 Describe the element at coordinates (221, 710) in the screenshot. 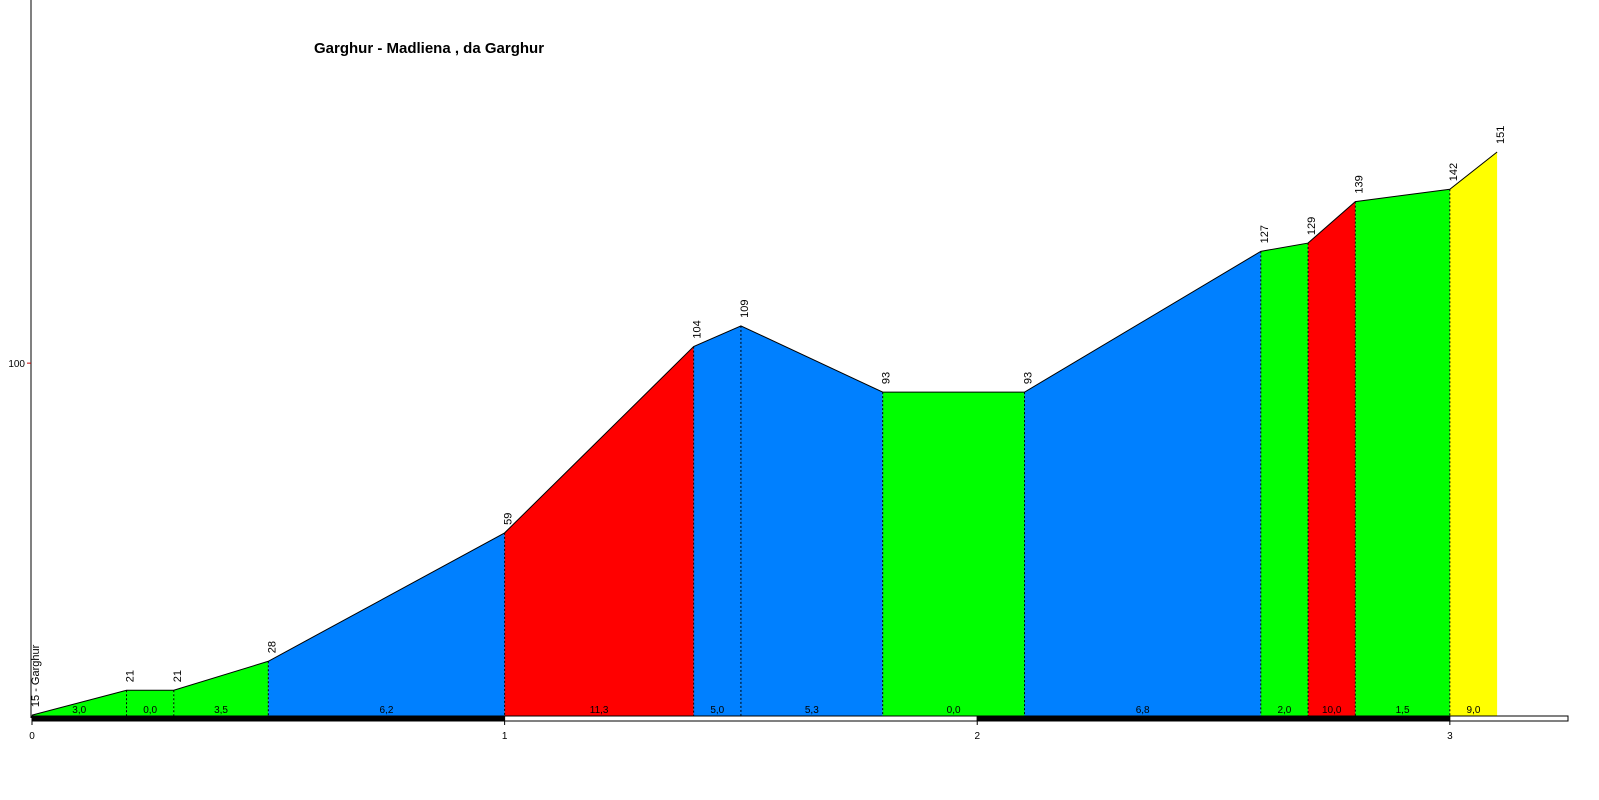

I see `grade-label: 3,5` at that location.